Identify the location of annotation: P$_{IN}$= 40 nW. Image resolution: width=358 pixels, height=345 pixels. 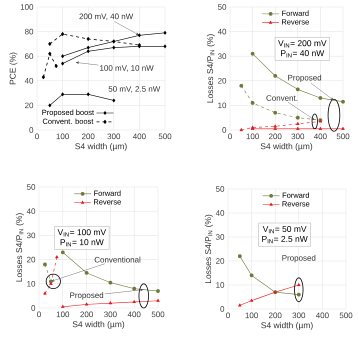
(302, 54).